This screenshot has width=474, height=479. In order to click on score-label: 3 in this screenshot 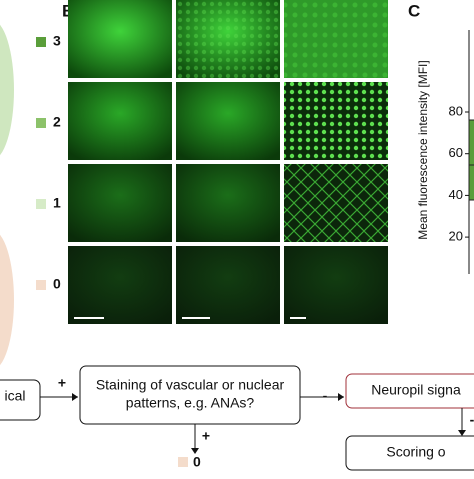, I will do `click(57, 41)`.